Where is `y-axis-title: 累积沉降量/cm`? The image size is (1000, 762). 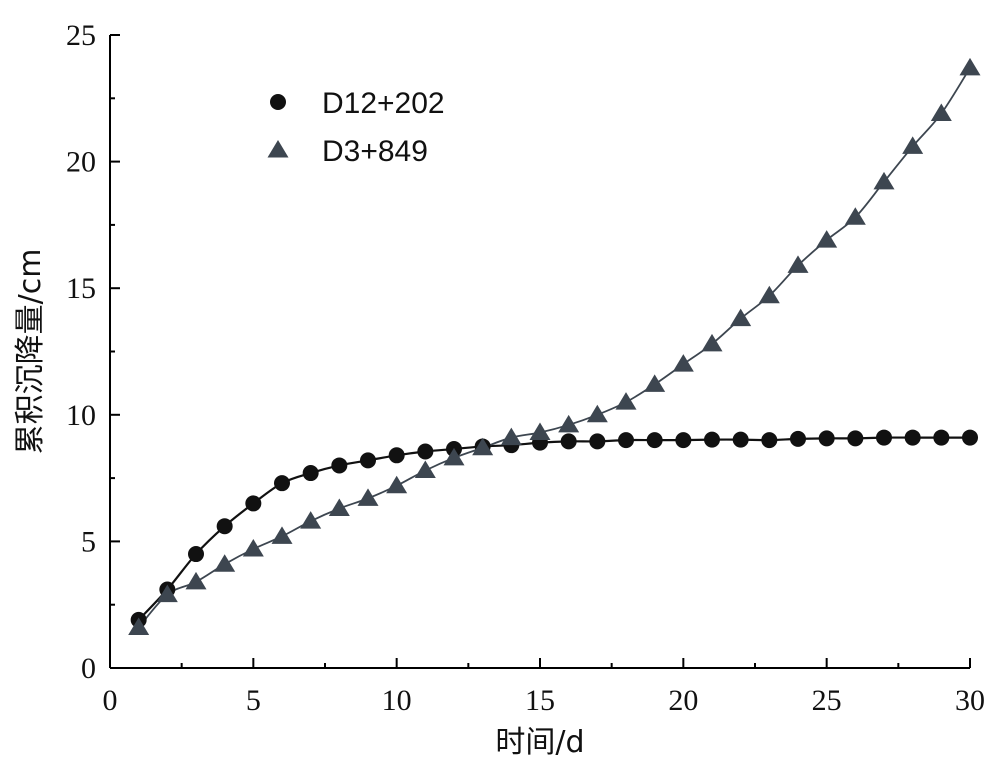
y-axis-title: 累积沉降量/cm is located at coordinates (30, 352).